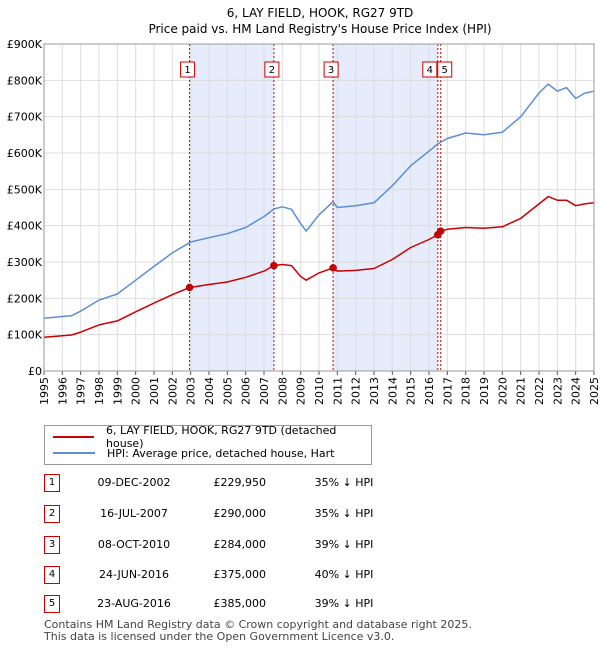  Describe the element at coordinates (429, 391) in the screenshot. I see `x-tick-label: 2016` at that location.